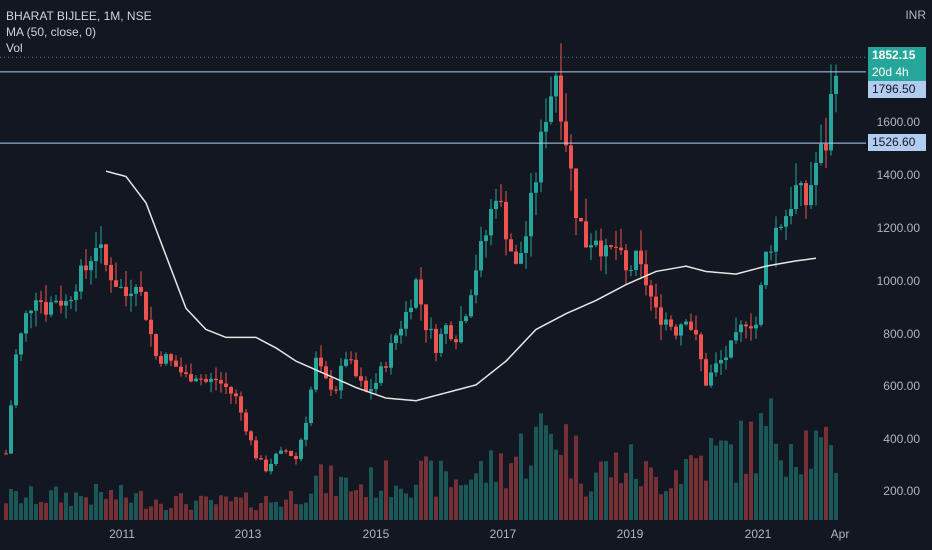  I want to click on x-tick: Apr, so click(840, 534).